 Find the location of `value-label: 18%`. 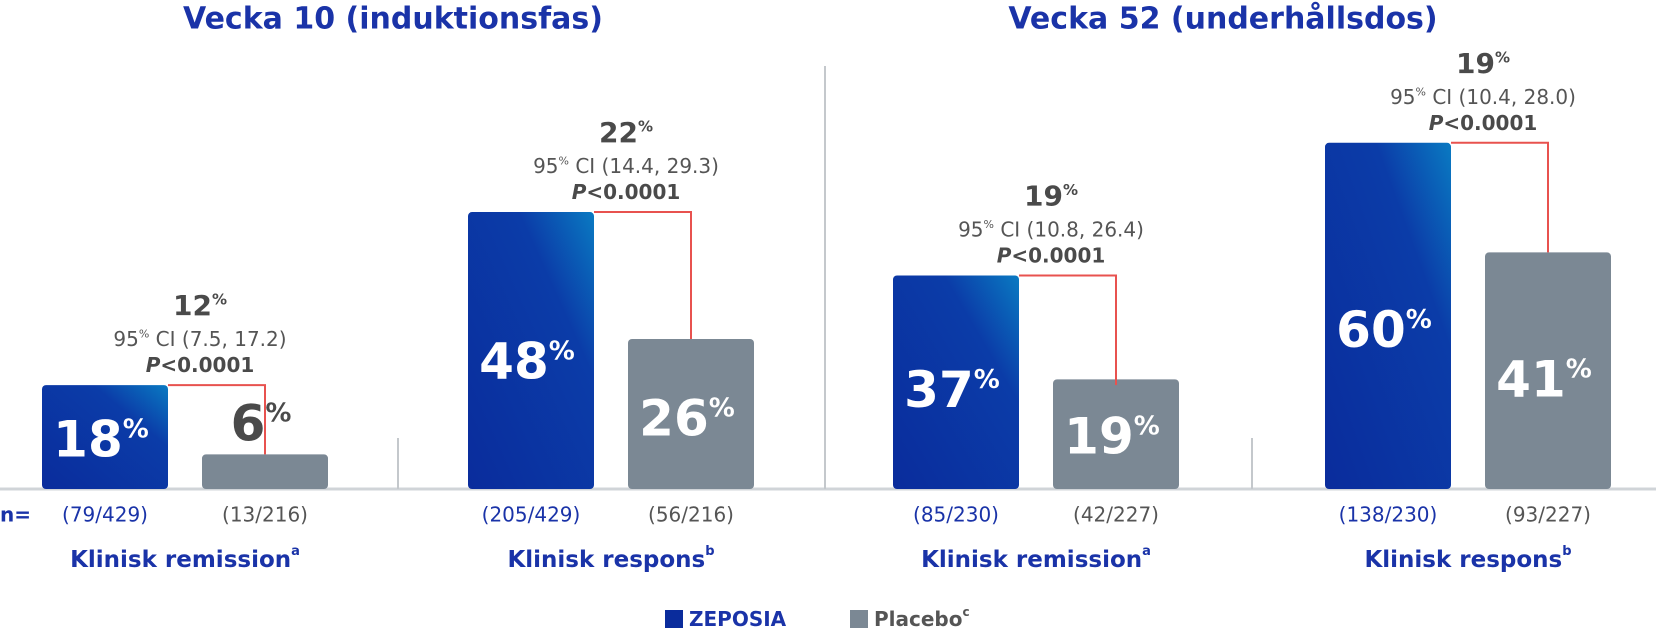

value-label: 18% is located at coordinates (101, 439).